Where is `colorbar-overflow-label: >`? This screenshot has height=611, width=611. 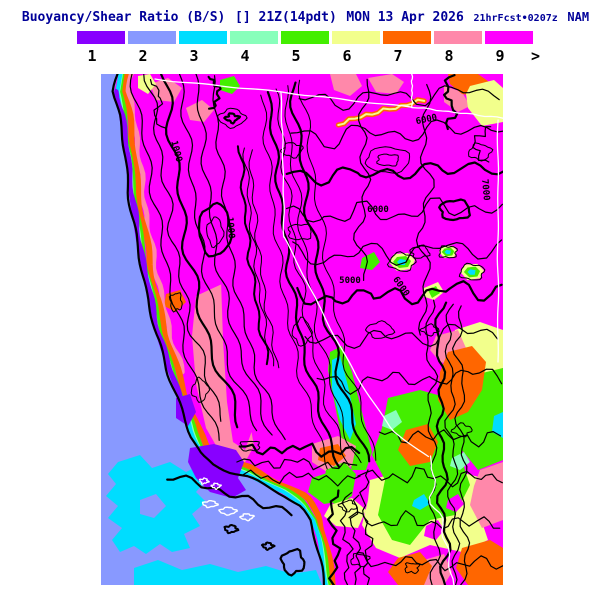 colorbar-overflow-label: > is located at coordinates (536, 56).